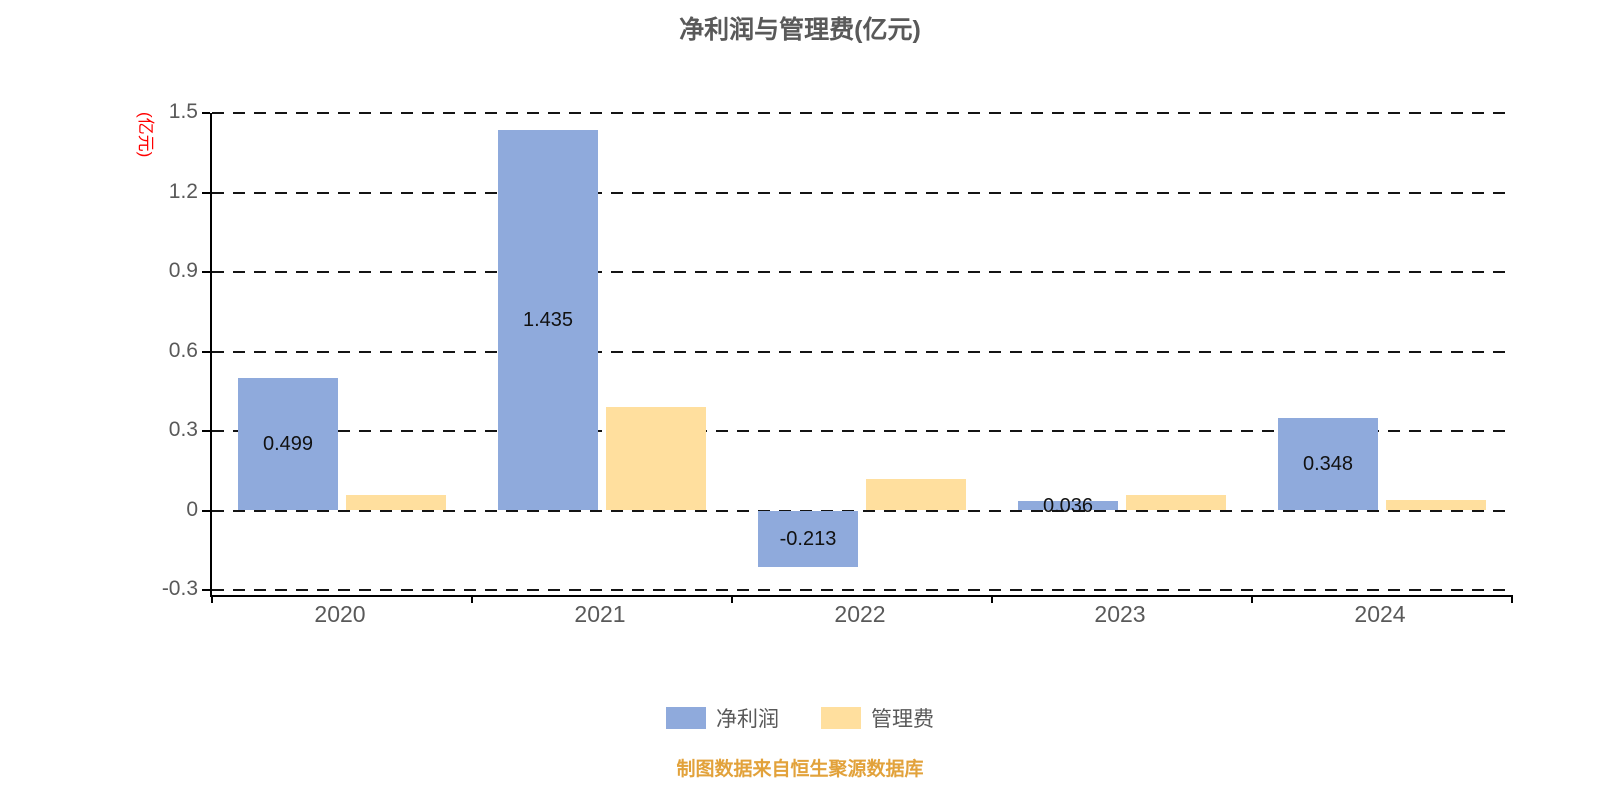  I want to click on y-axis: 1.5 1.2 0.9 0.6 0.3 0 -0.3, so click(154, 350).